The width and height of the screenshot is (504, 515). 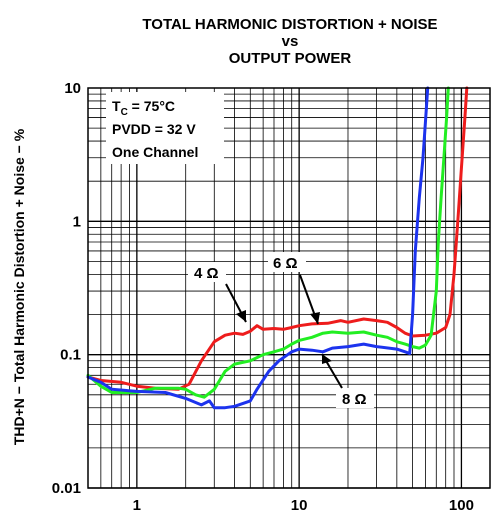 I want to click on label-6ohm: 6 Ω, so click(x=285, y=263).